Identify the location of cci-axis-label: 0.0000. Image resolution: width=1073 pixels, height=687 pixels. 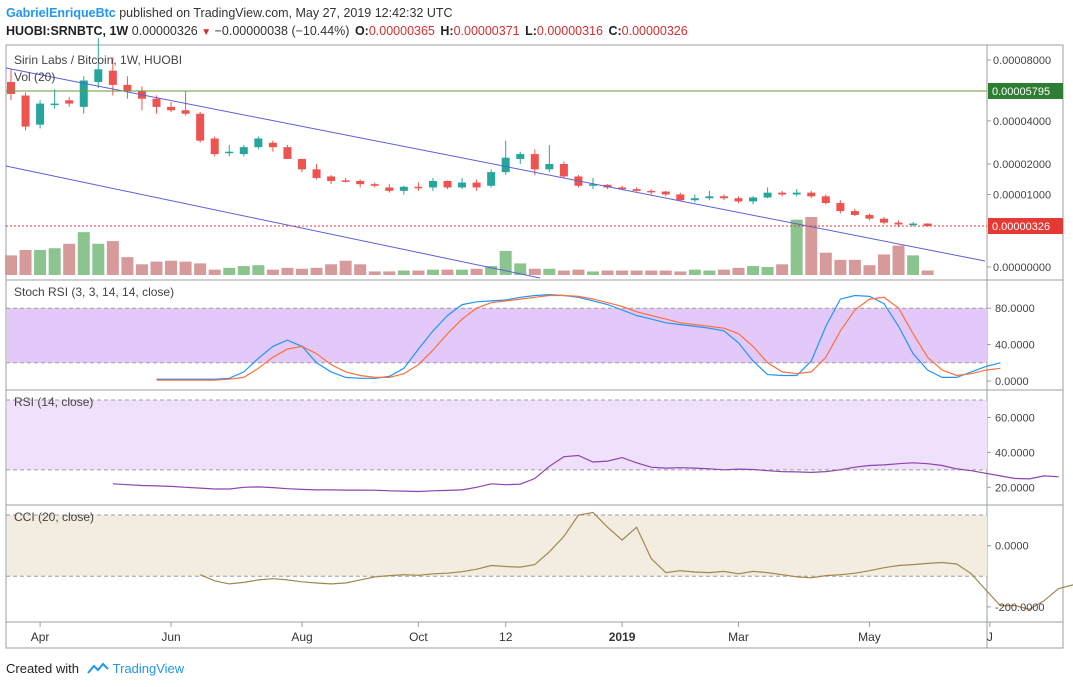
(1012, 547).